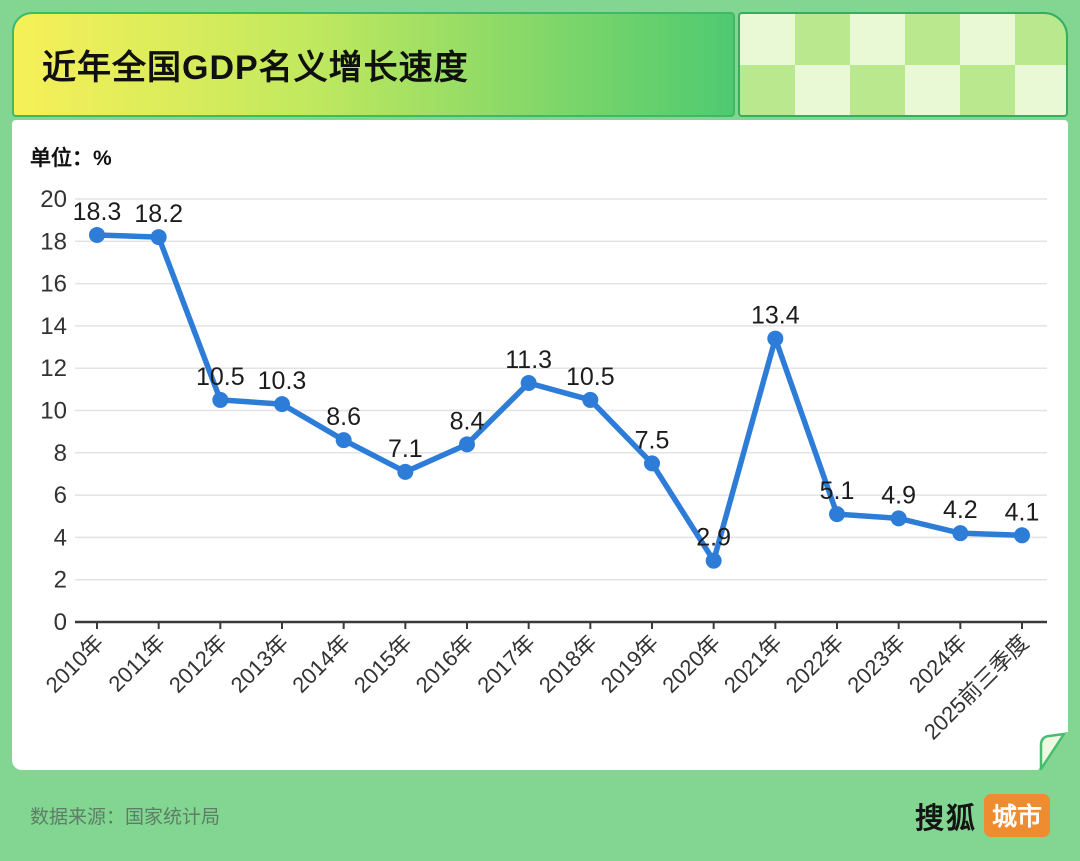 This screenshot has height=861, width=1080. I want to click on data-point-label: 7.1, so click(405, 449).